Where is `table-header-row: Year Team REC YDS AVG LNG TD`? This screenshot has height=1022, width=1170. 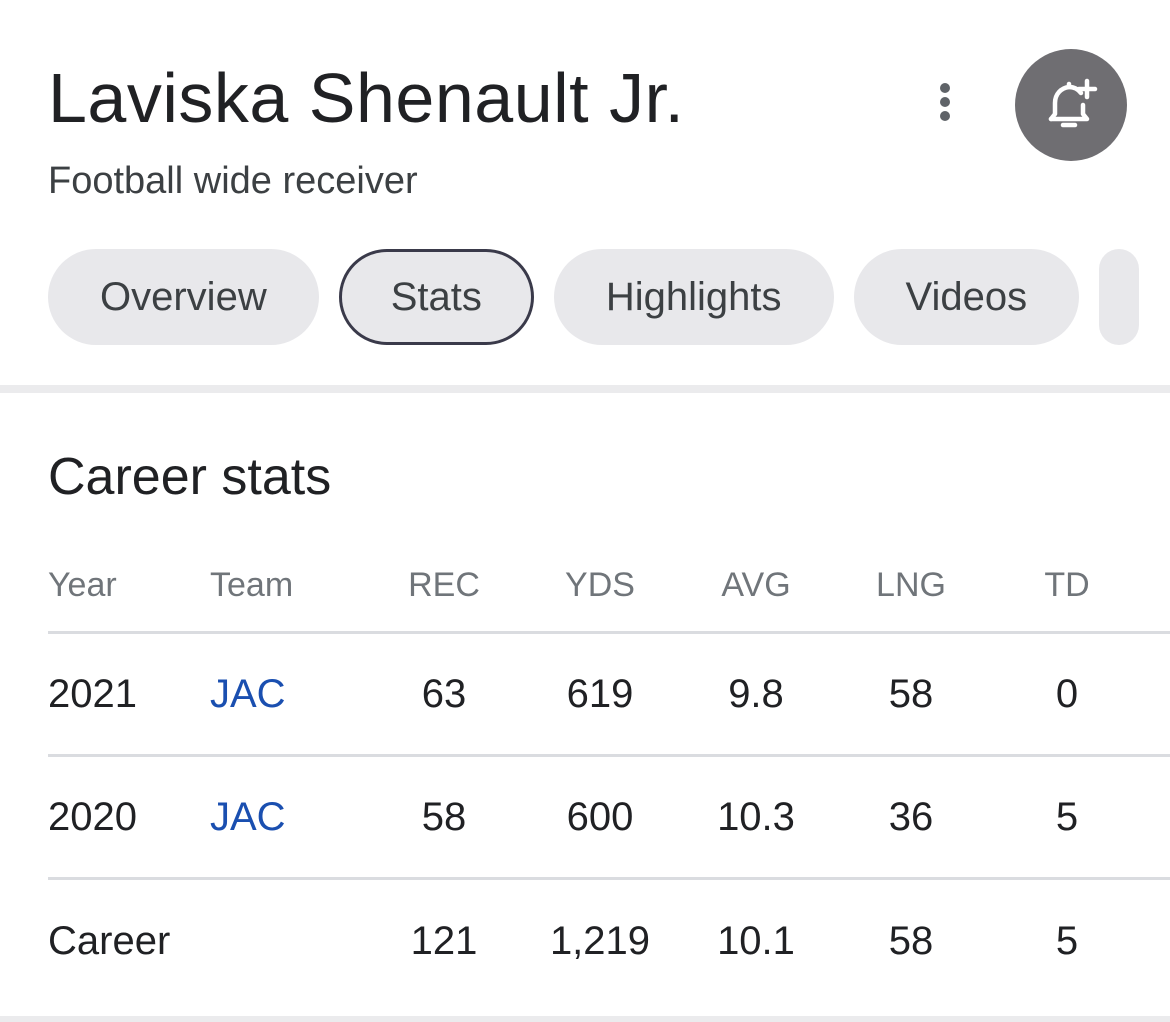
table-header-row: Year Team REC YDS AVG LNG TD is located at coordinates (609, 587).